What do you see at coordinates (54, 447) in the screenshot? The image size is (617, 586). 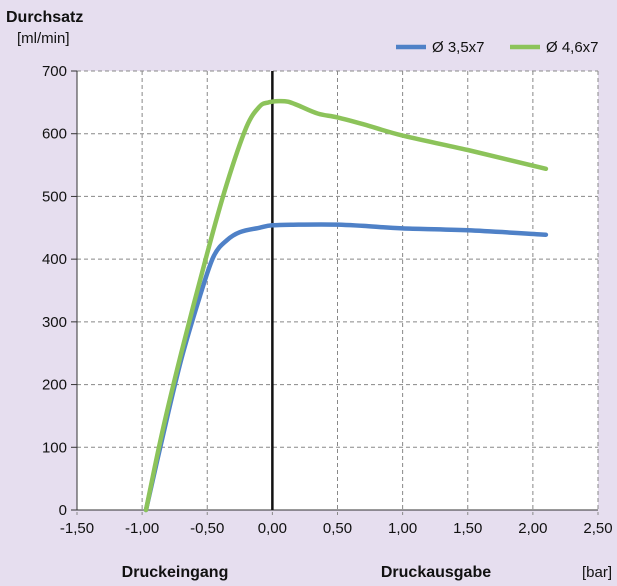 I see `y-tick-label: 100` at bounding box center [54, 447].